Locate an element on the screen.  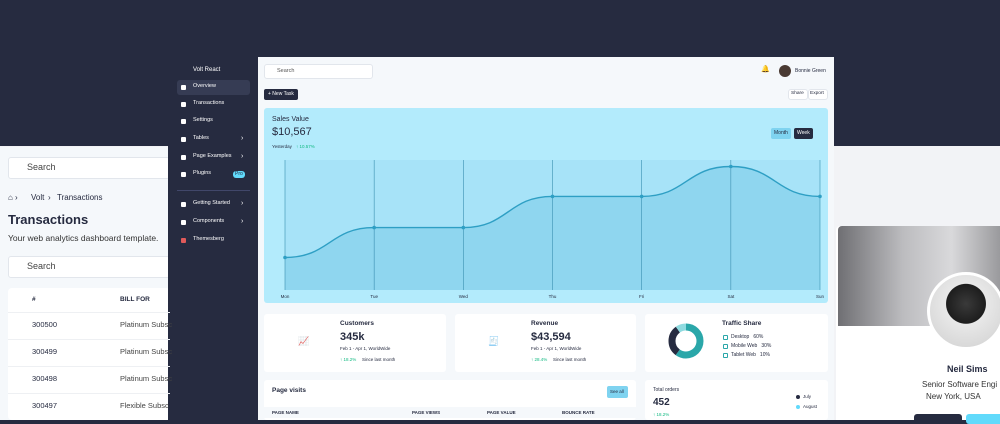
share-label: Share is located at coordinates (797, 93).